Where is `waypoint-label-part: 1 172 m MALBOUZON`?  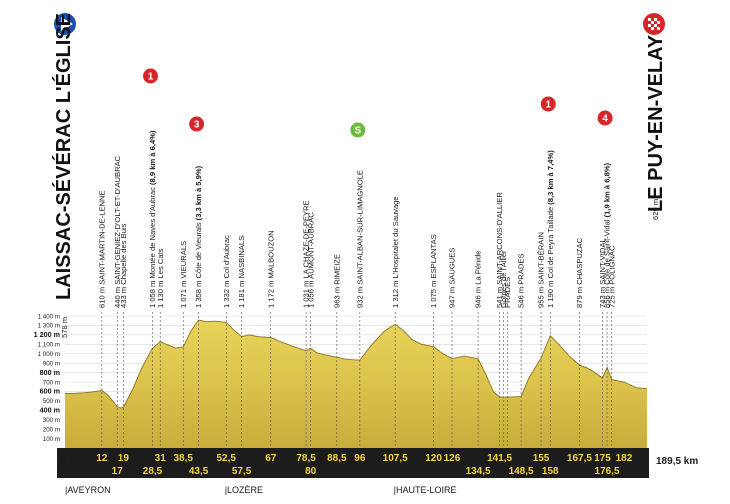
waypoint-label-part: 1 172 m MALBOUZON is located at coordinates (270, 269).